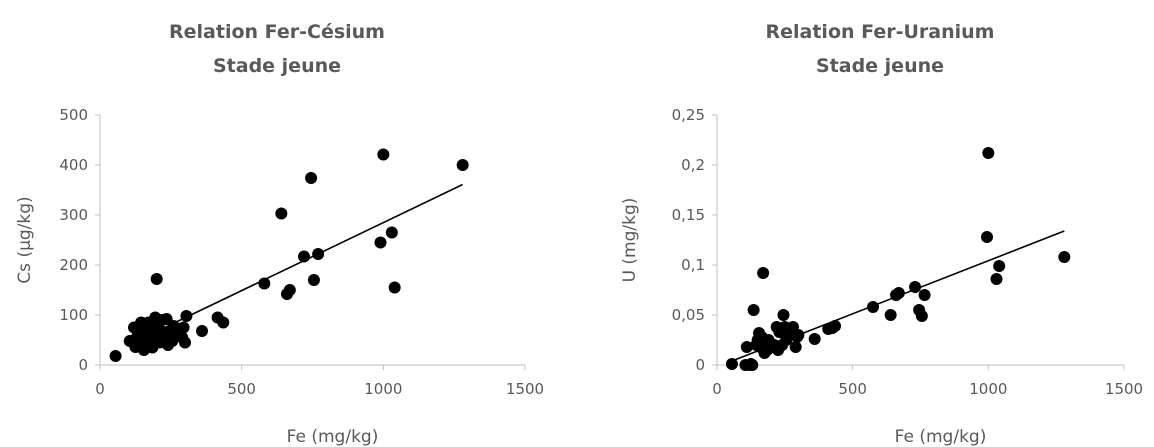  Describe the element at coordinates (688, 215) in the screenshot. I see `y-tick-label: 0,15` at that location.